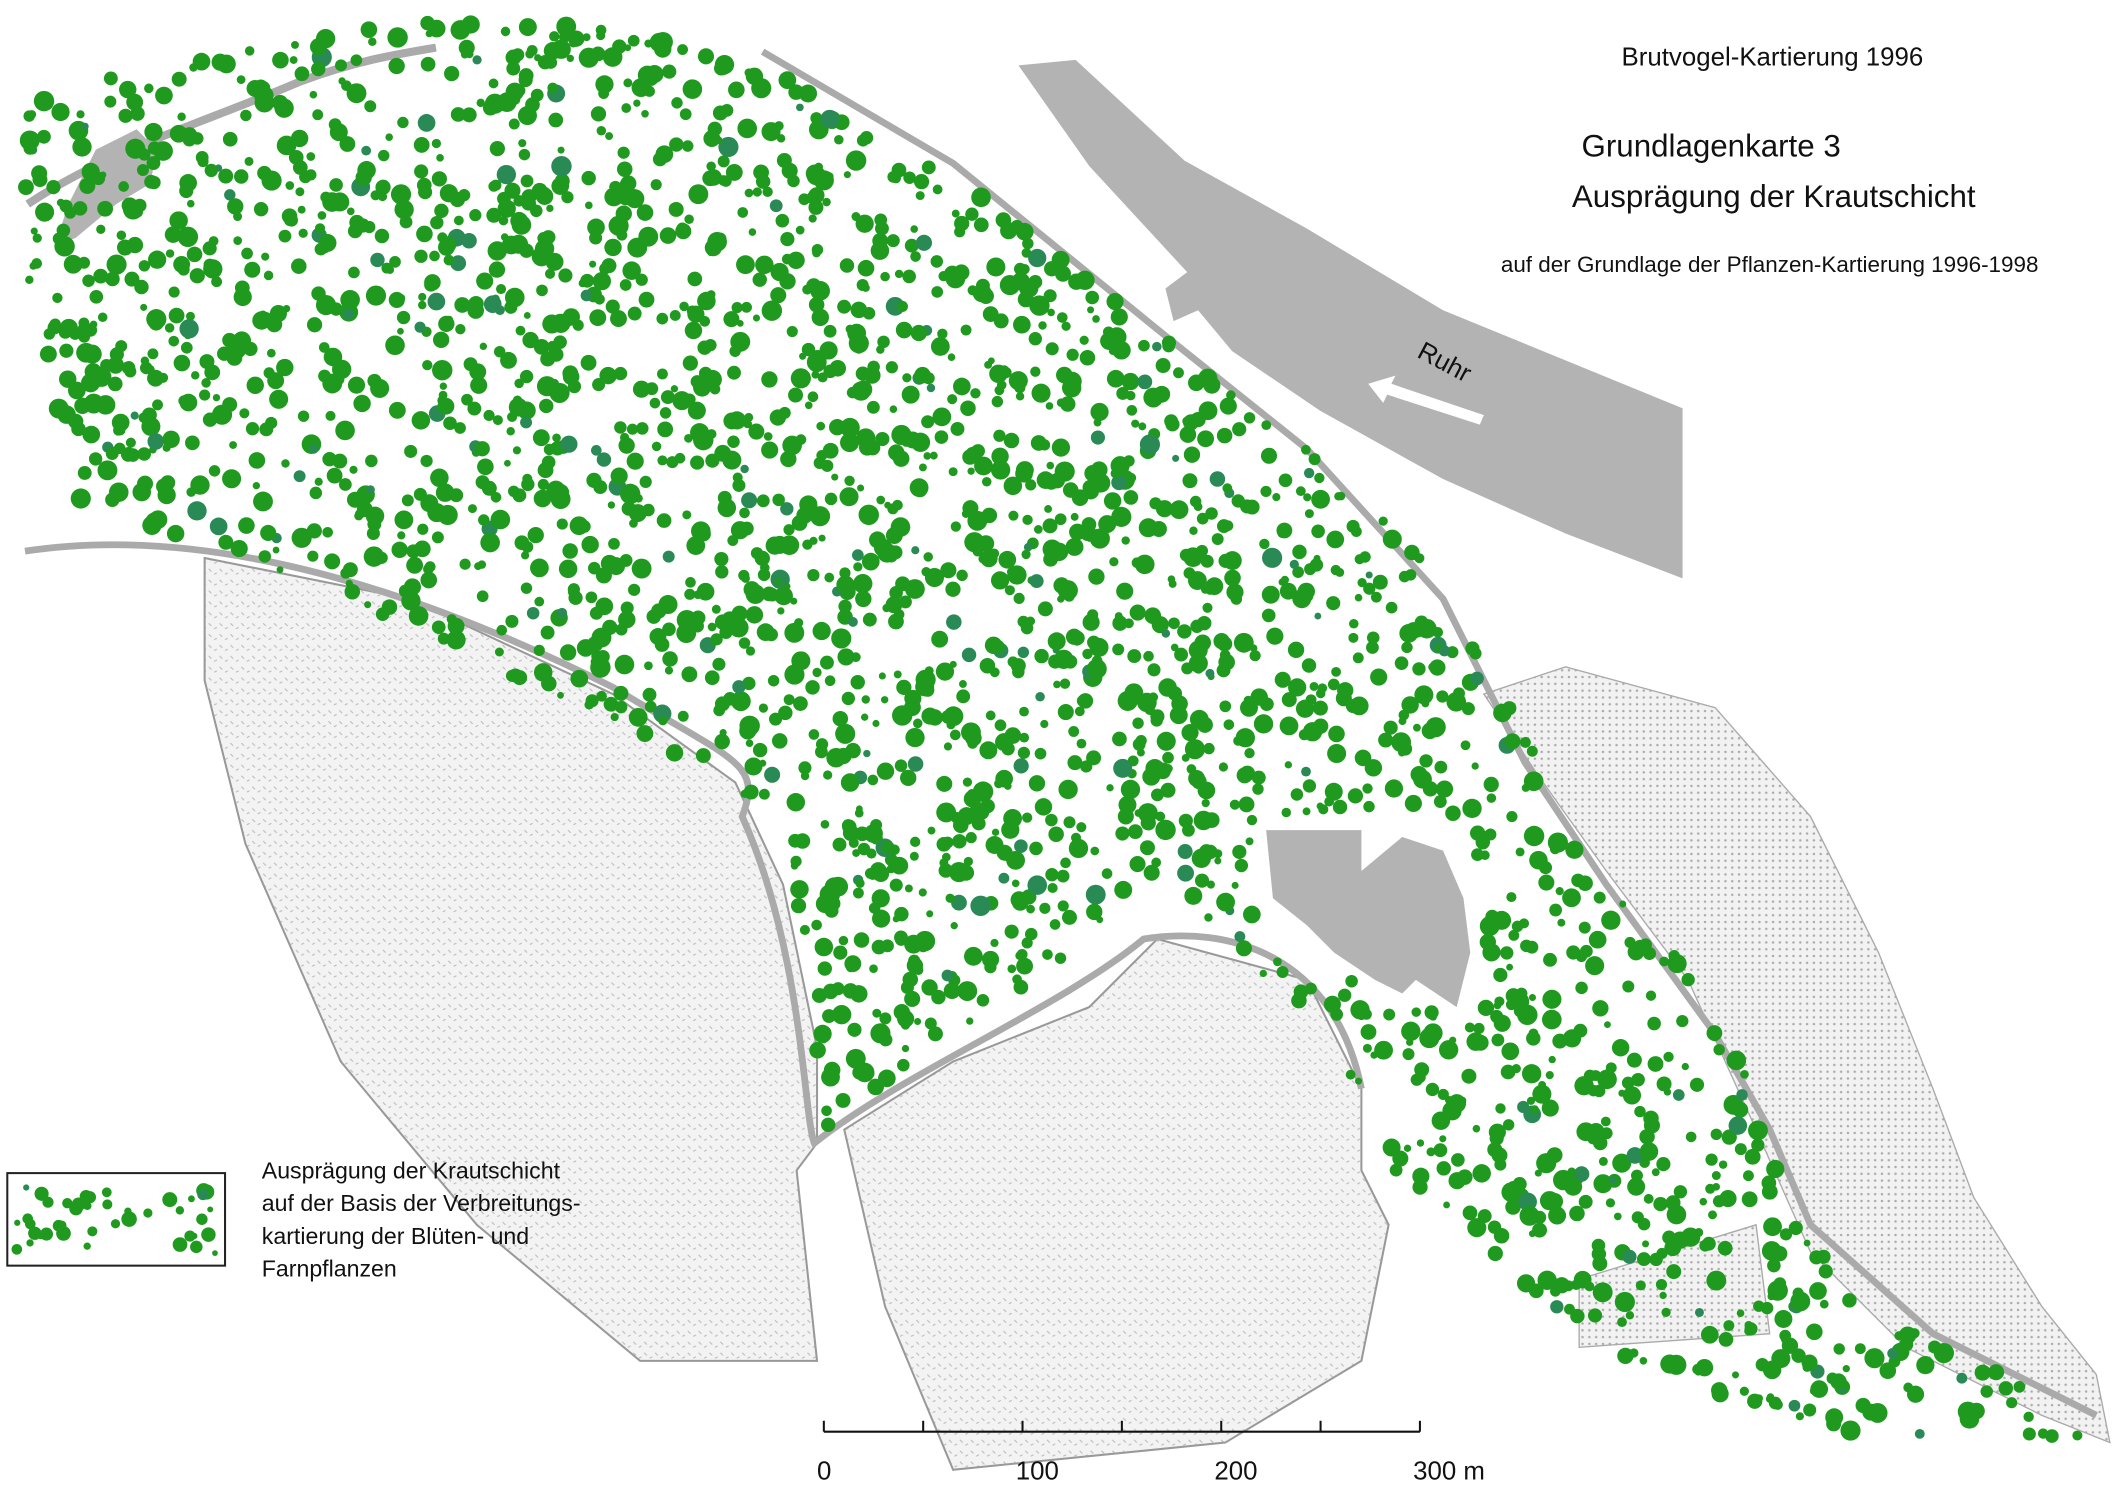  Describe the element at coordinates (1235, 1471) in the screenshot. I see `scale-label: 200` at that location.